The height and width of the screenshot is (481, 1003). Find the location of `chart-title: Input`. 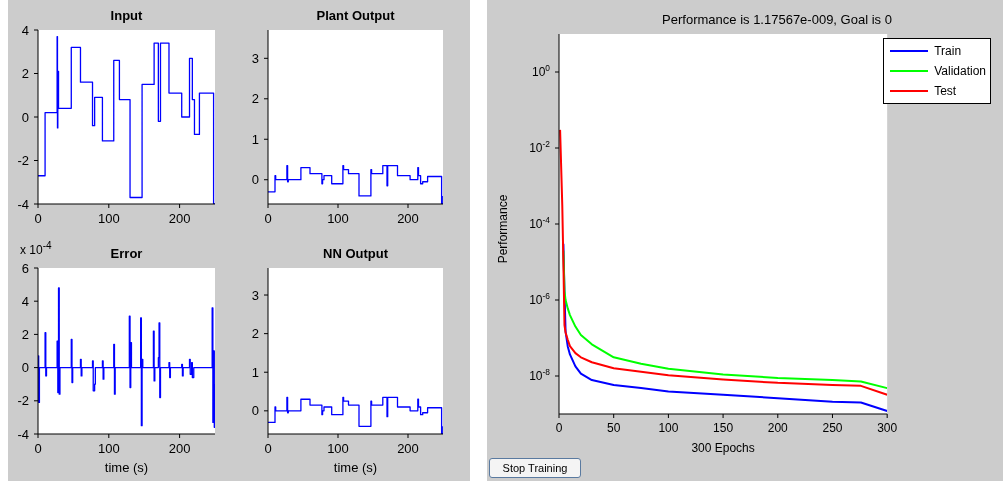

chart-title: Input is located at coordinates (126, 15).